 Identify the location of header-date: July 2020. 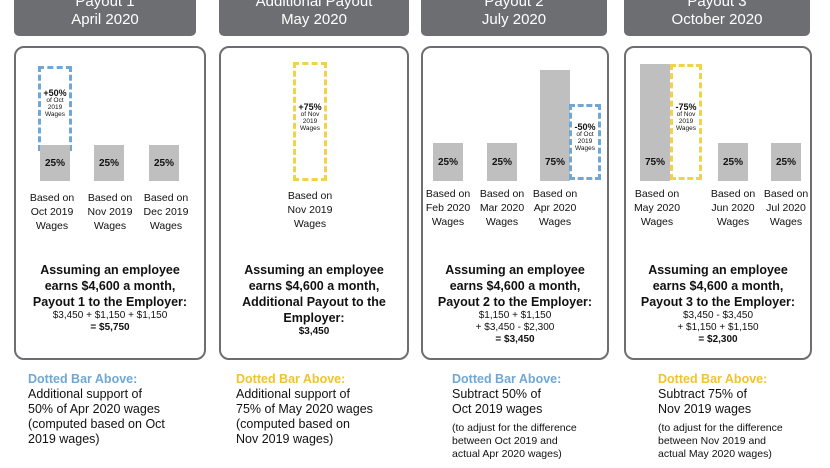
(514, 19).